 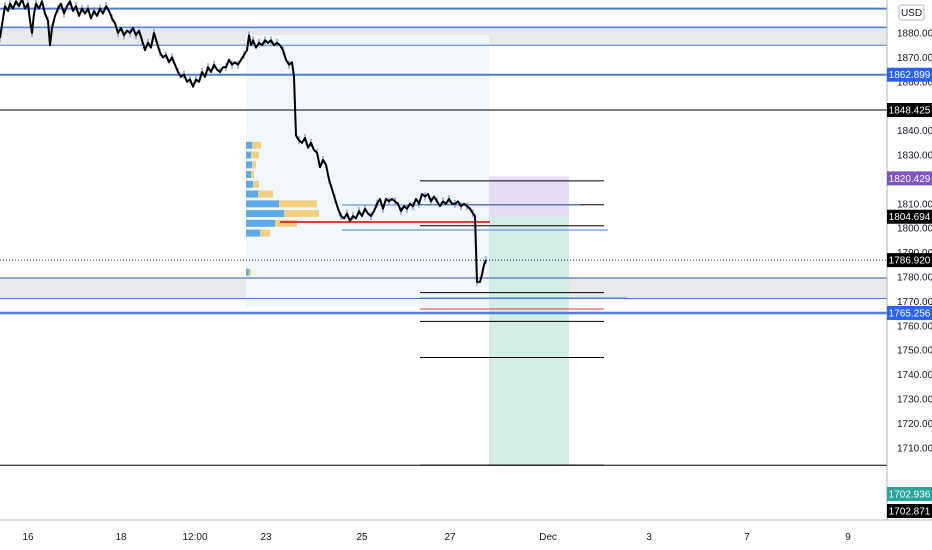 I want to click on price-label-0: 1862.899, so click(x=910, y=75).